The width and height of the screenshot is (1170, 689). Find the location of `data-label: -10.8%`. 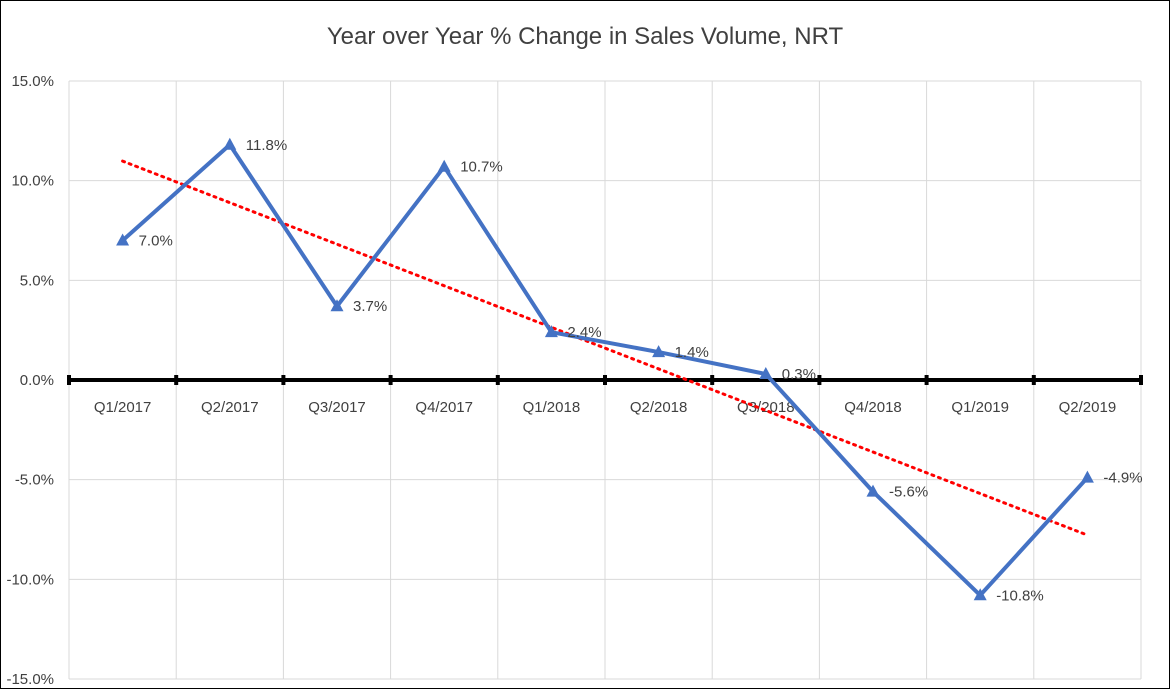

data-label: -10.8% is located at coordinates (1020, 595).